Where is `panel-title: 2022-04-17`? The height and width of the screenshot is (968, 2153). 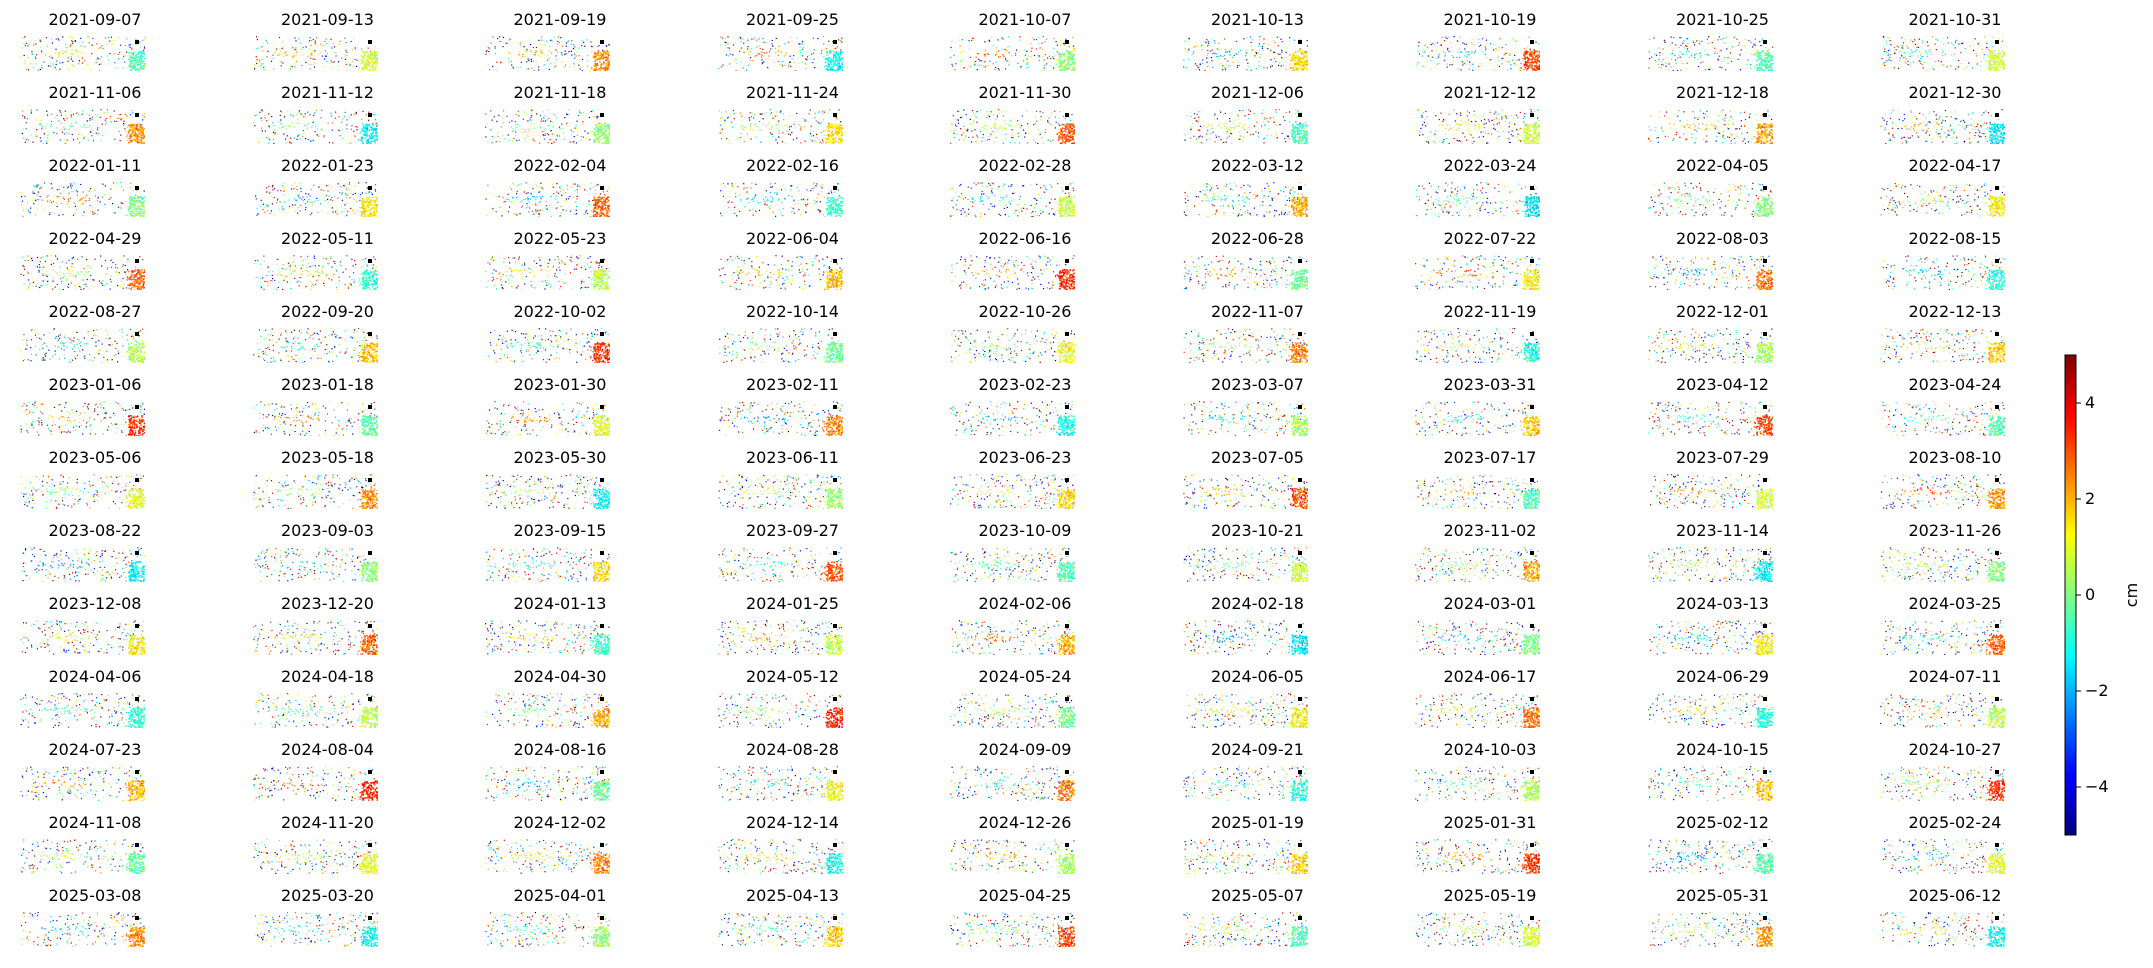 panel-title: 2022-04-17 is located at coordinates (1955, 166).